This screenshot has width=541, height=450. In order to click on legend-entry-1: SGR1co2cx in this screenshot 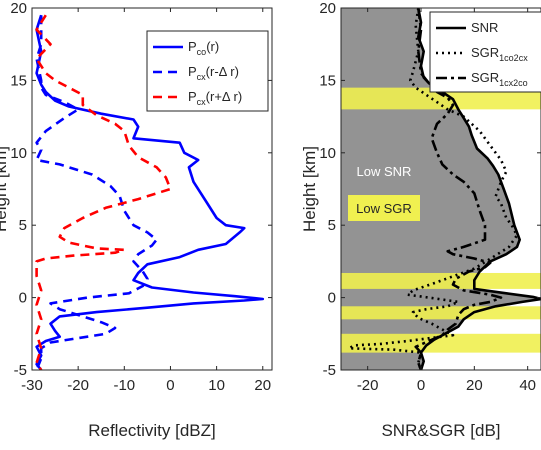, I will do `click(499, 54)`.